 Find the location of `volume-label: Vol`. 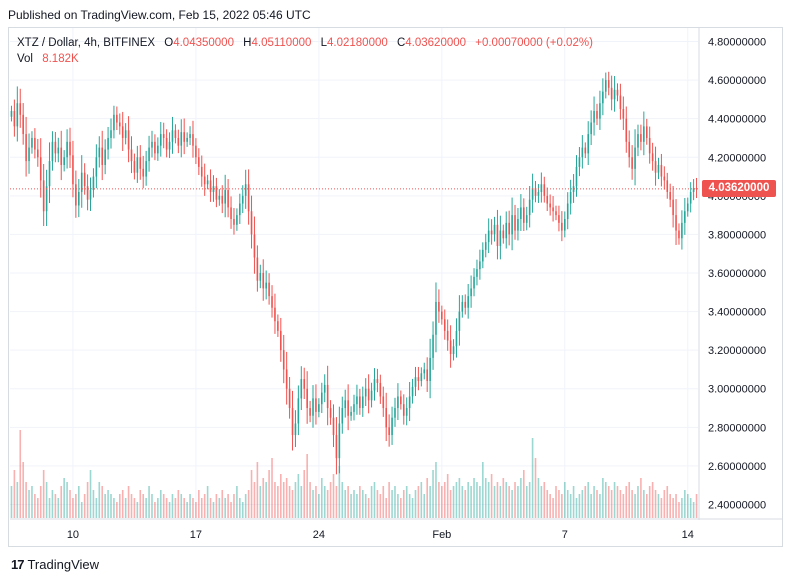

volume-label: Vol is located at coordinates (25, 59).